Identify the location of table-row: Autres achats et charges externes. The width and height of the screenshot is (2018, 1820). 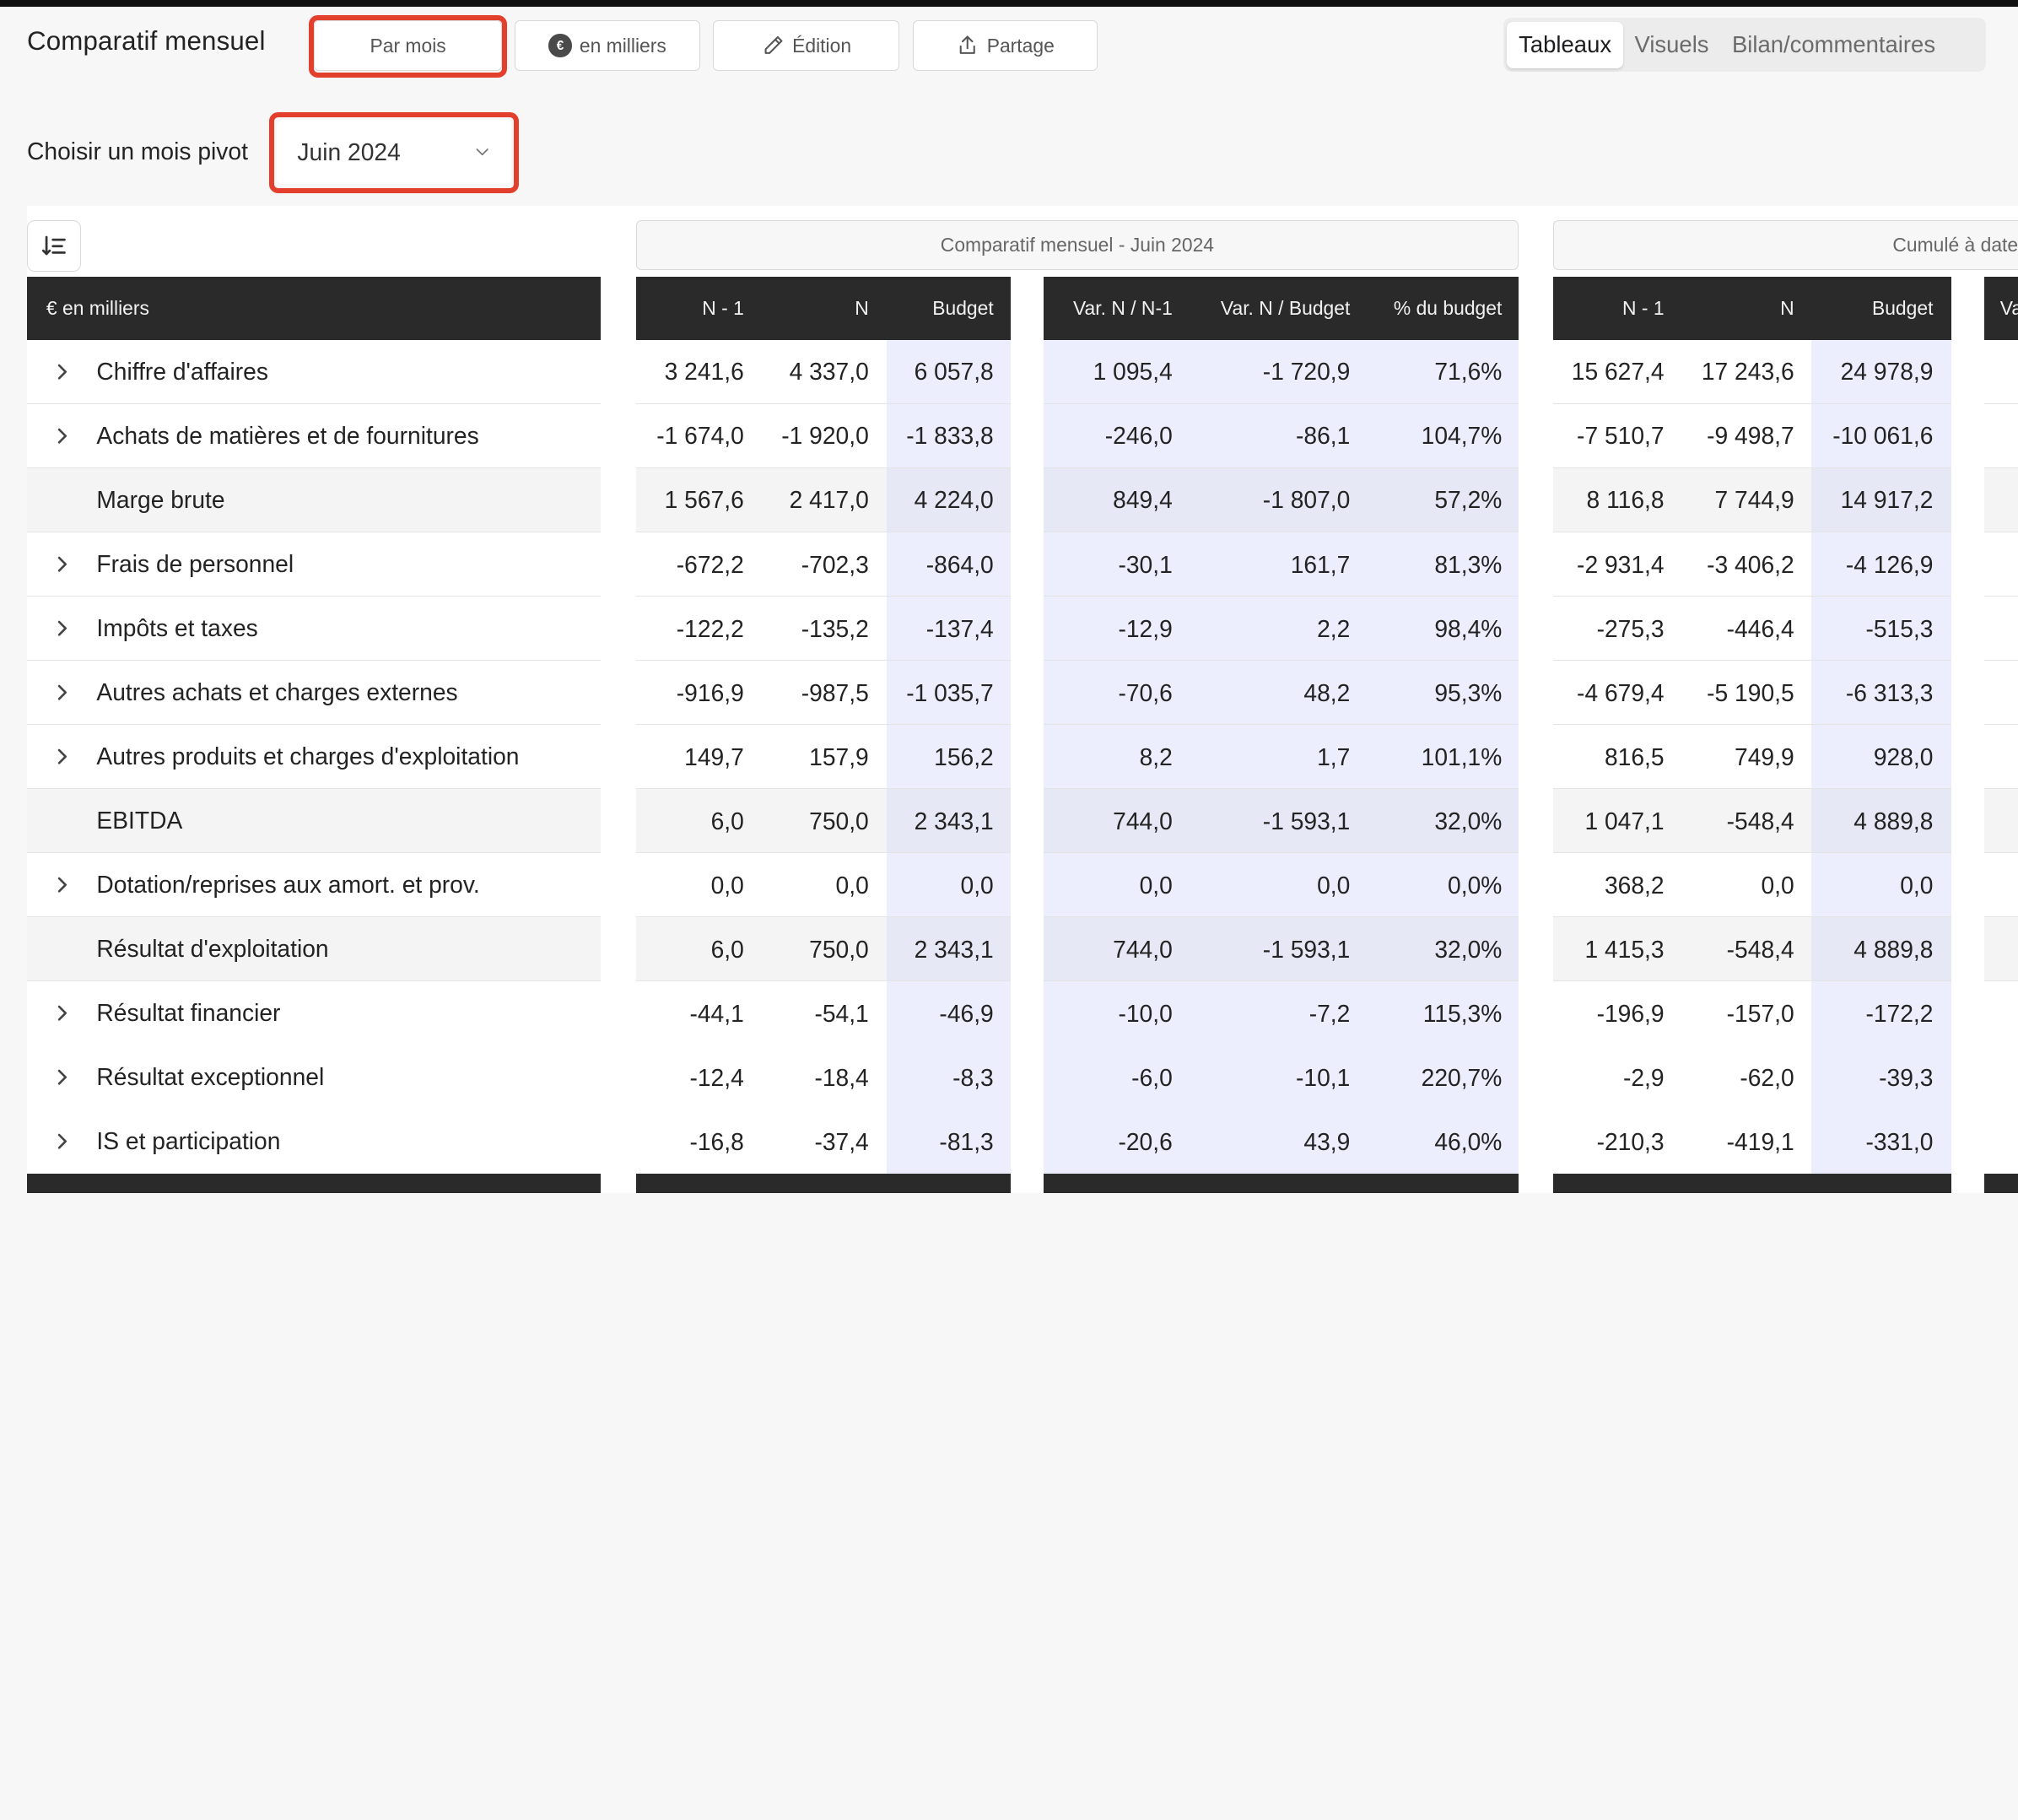
(314, 693).